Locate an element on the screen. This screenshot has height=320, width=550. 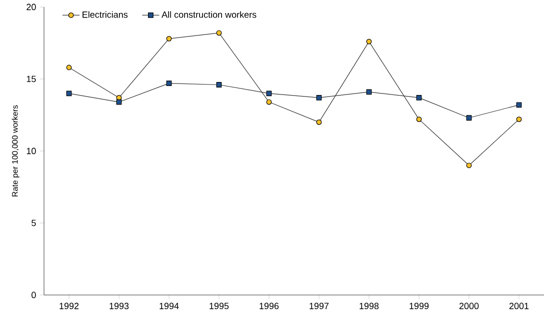
y-tick-label: 20 is located at coordinates (31, 7).